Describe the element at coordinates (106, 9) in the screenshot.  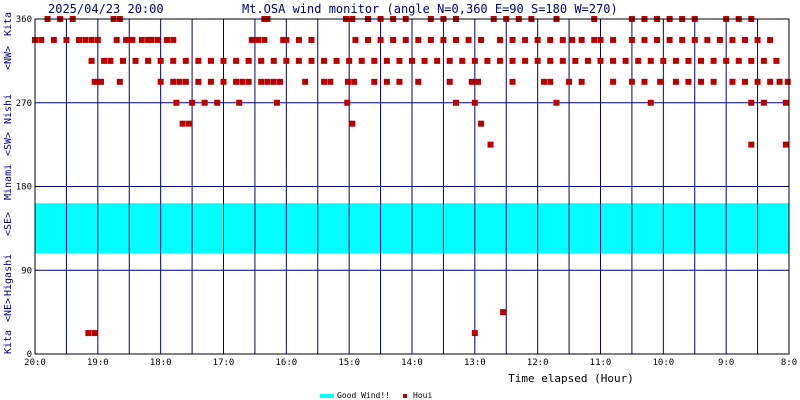
I see `timestamp: 2025/04/23 20:00` at that location.